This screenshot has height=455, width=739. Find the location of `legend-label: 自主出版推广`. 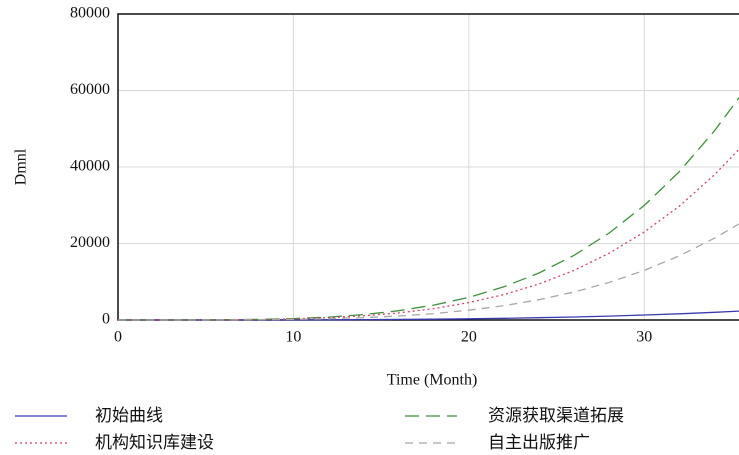

legend-label: 自主出版推广 is located at coordinates (539, 443).